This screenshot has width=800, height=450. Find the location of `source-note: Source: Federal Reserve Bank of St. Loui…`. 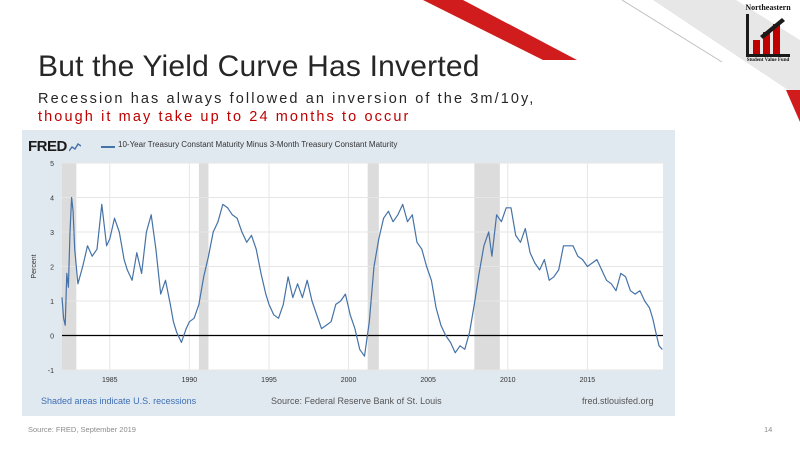

source-note: Source: Federal Reserve Bank of St. Loui… is located at coordinates (356, 401).